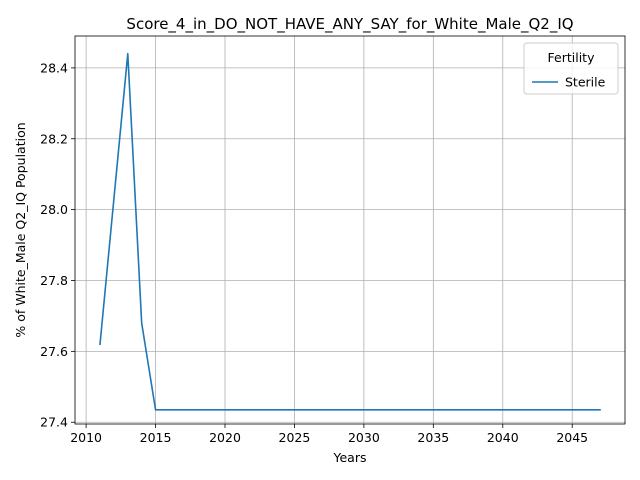 Image resolution: width=640 pixels, height=480 pixels. What do you see at coordinates (503, 437) in the screenshot?
I see `x-tick-label: 2040` at bounding box center [503, 437].